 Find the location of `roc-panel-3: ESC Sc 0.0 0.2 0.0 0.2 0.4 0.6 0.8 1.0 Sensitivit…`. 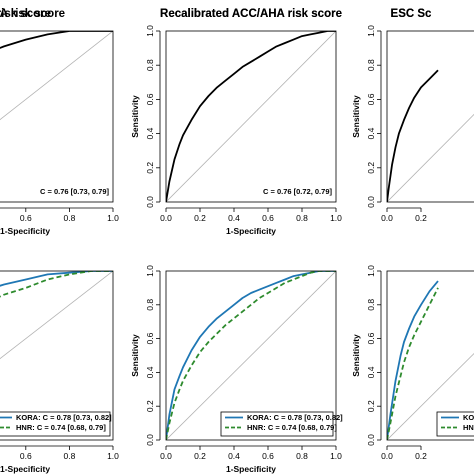

roc-panel-3: ESC Sc 0.0 0.2 0.0 0.2 0.4 0.6 0.8 1.0 Sensitivit… is located at coordinates (412, 115).